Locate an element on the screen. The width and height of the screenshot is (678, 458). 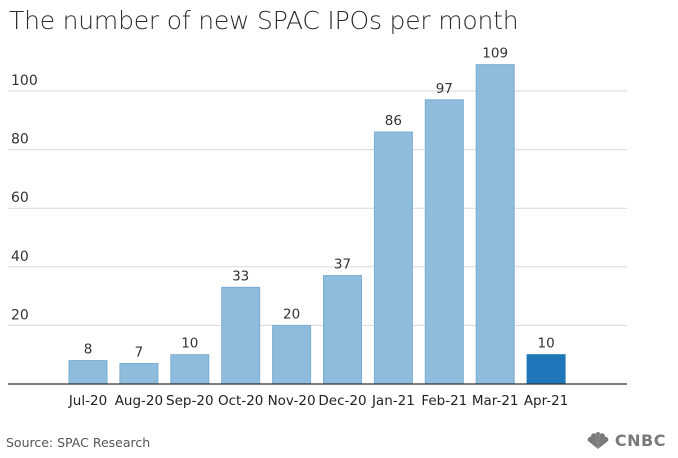
peacock-icon is located at coordinates (598, 440).